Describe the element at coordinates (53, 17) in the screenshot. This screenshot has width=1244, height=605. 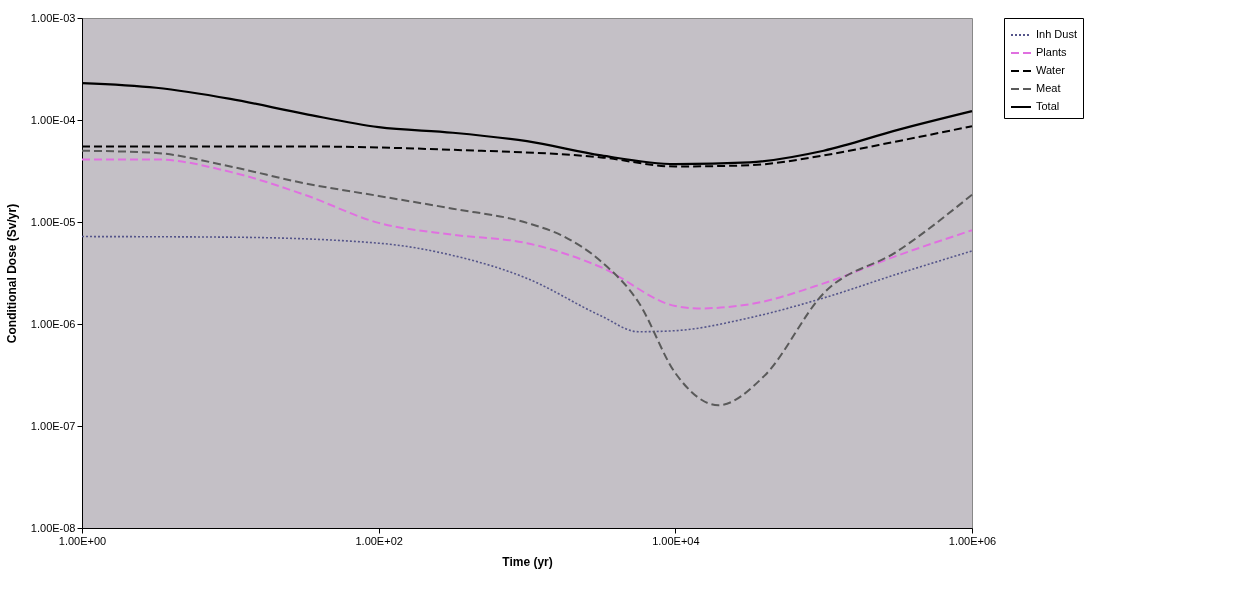
I see `y-tick-label: 1.00E-03` at that location.